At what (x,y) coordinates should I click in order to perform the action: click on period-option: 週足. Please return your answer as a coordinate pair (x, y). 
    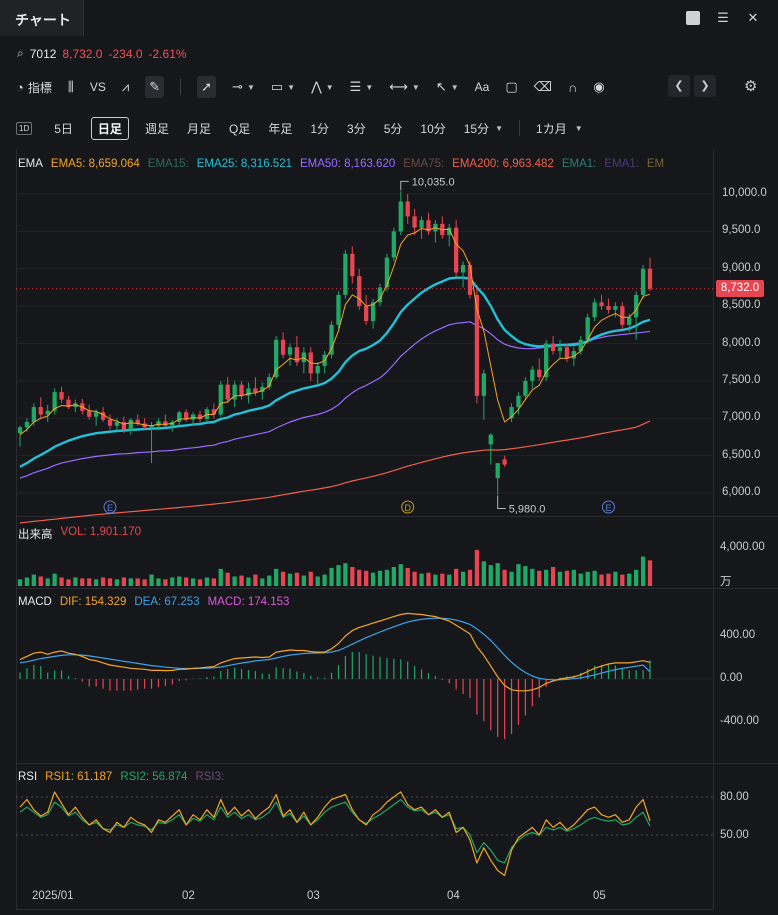
    Looking at the image, I should click on (156, 128).